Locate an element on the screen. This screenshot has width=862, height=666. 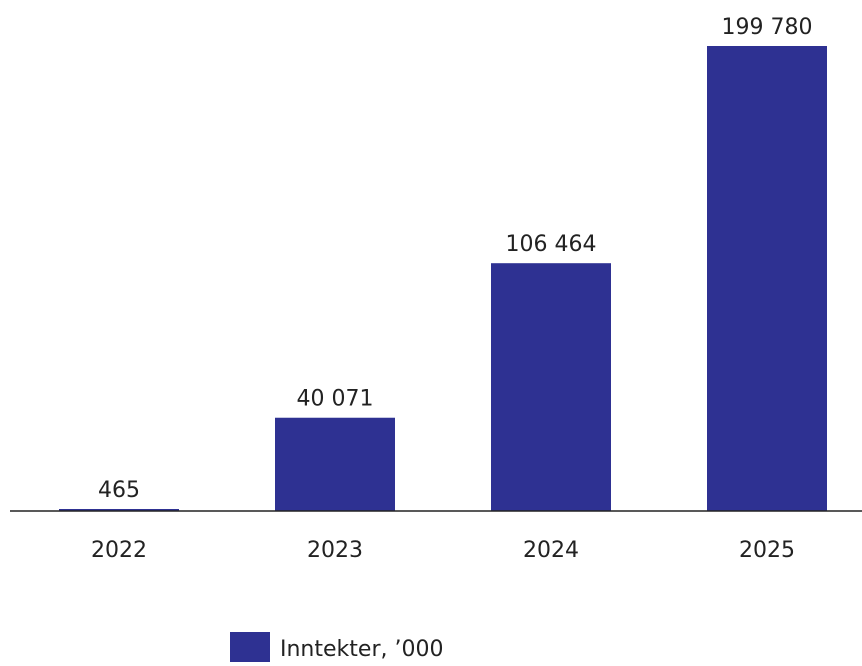
x-tick-label-2025: 2025 is located at coordinates (767, 550).